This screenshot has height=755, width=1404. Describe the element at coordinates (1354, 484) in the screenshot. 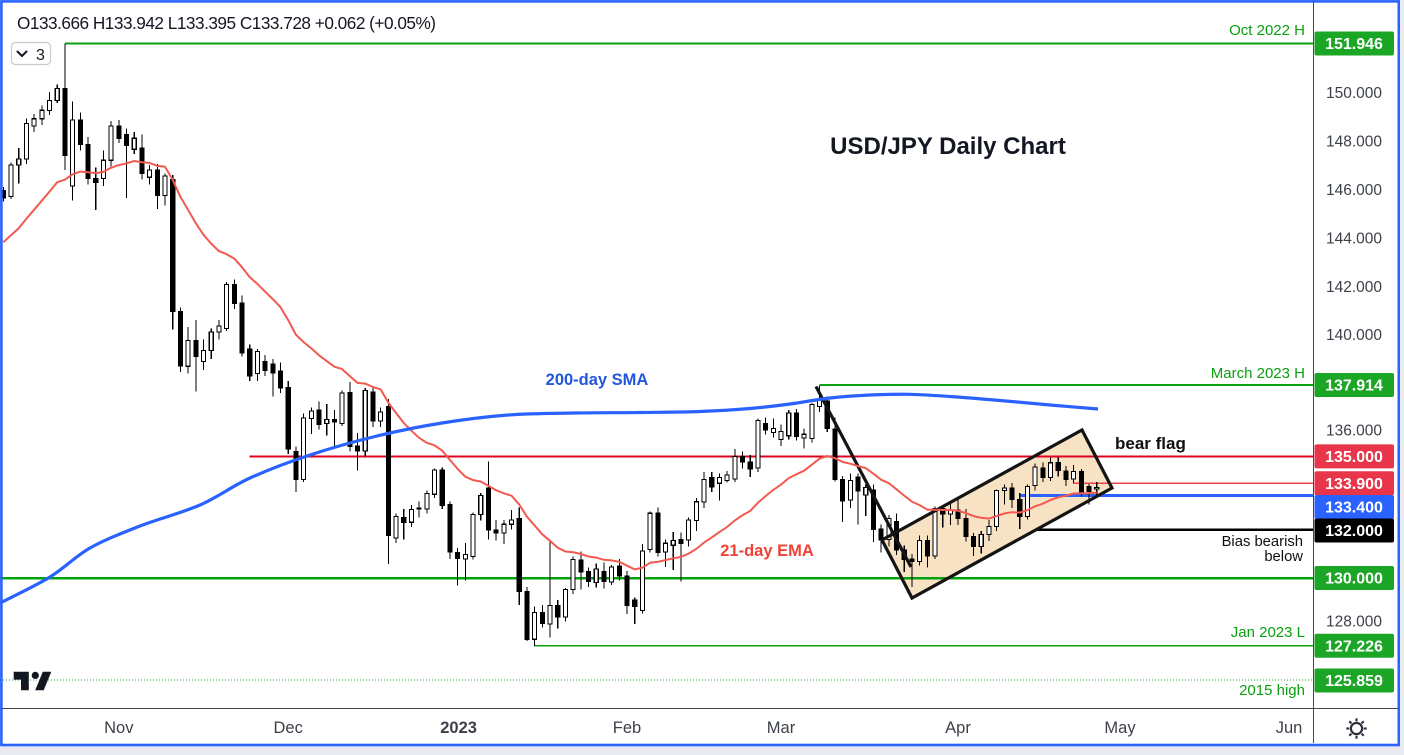

I see `svg-text: 133.900` at that location.